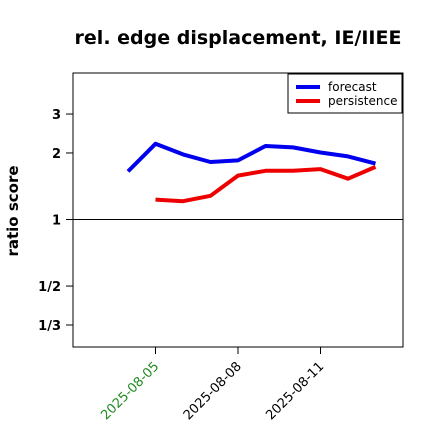 Image resolution: width=440 pixels, height=440 pixels. Describe the element at coordinates (49, 287) in the screenshot. I see `y-tick-label: 1/2` at that location.